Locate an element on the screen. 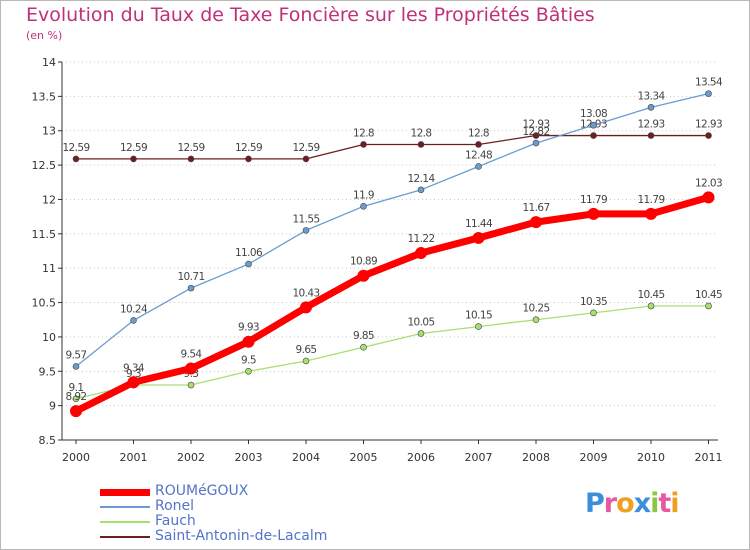  y-tick-label: 9 is located at coordinates (52, 406).